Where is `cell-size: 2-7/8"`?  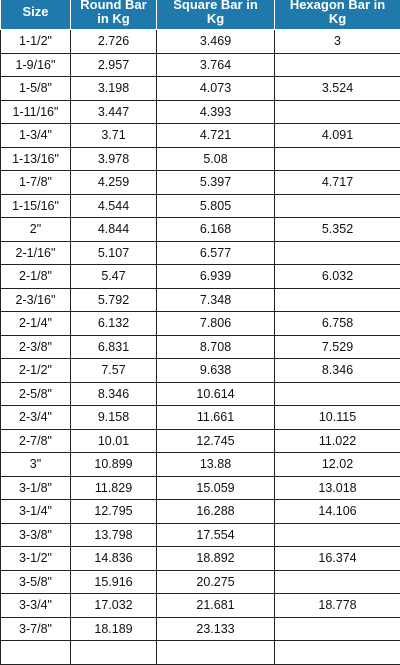 cell-size: 2-7/8" is located at coordinates (36, 441).